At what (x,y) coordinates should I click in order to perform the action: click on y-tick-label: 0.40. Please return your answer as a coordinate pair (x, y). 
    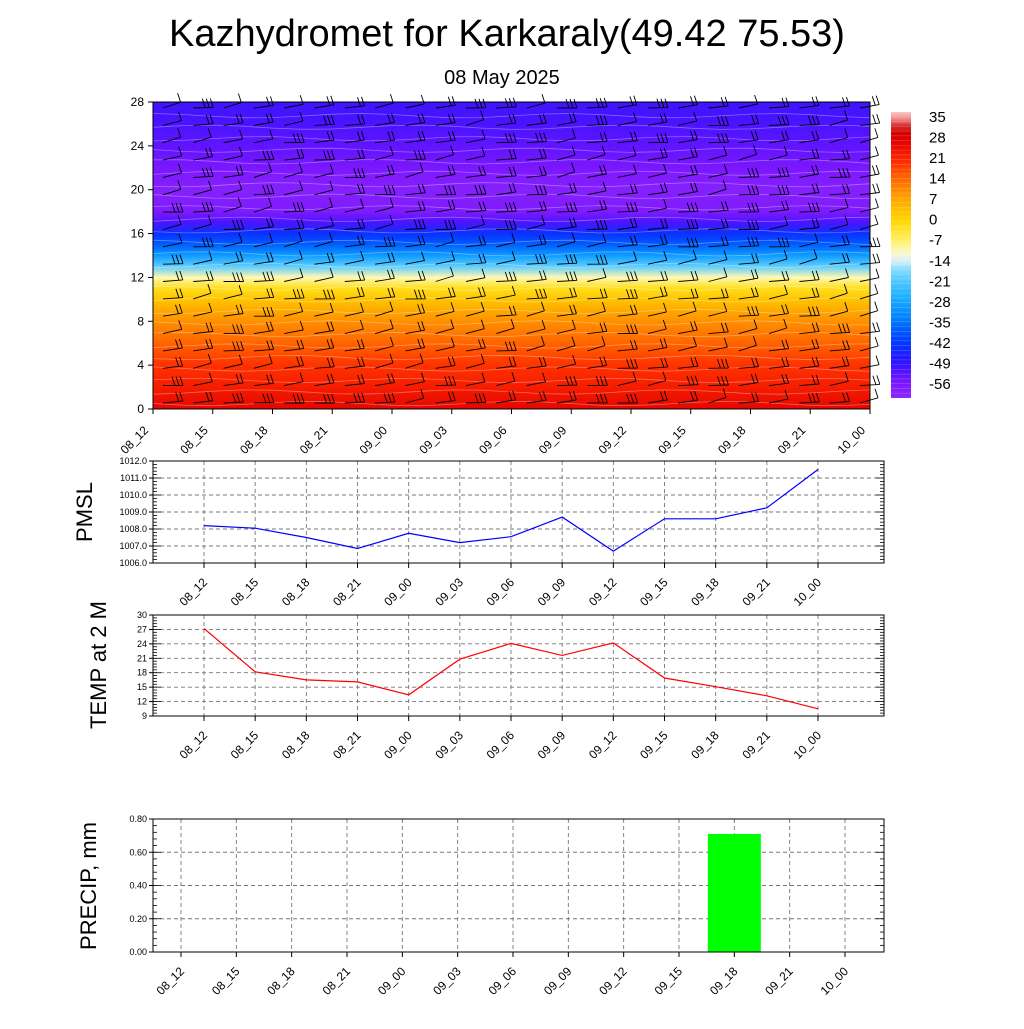
    Looking at the image, I should click on (138, 886).